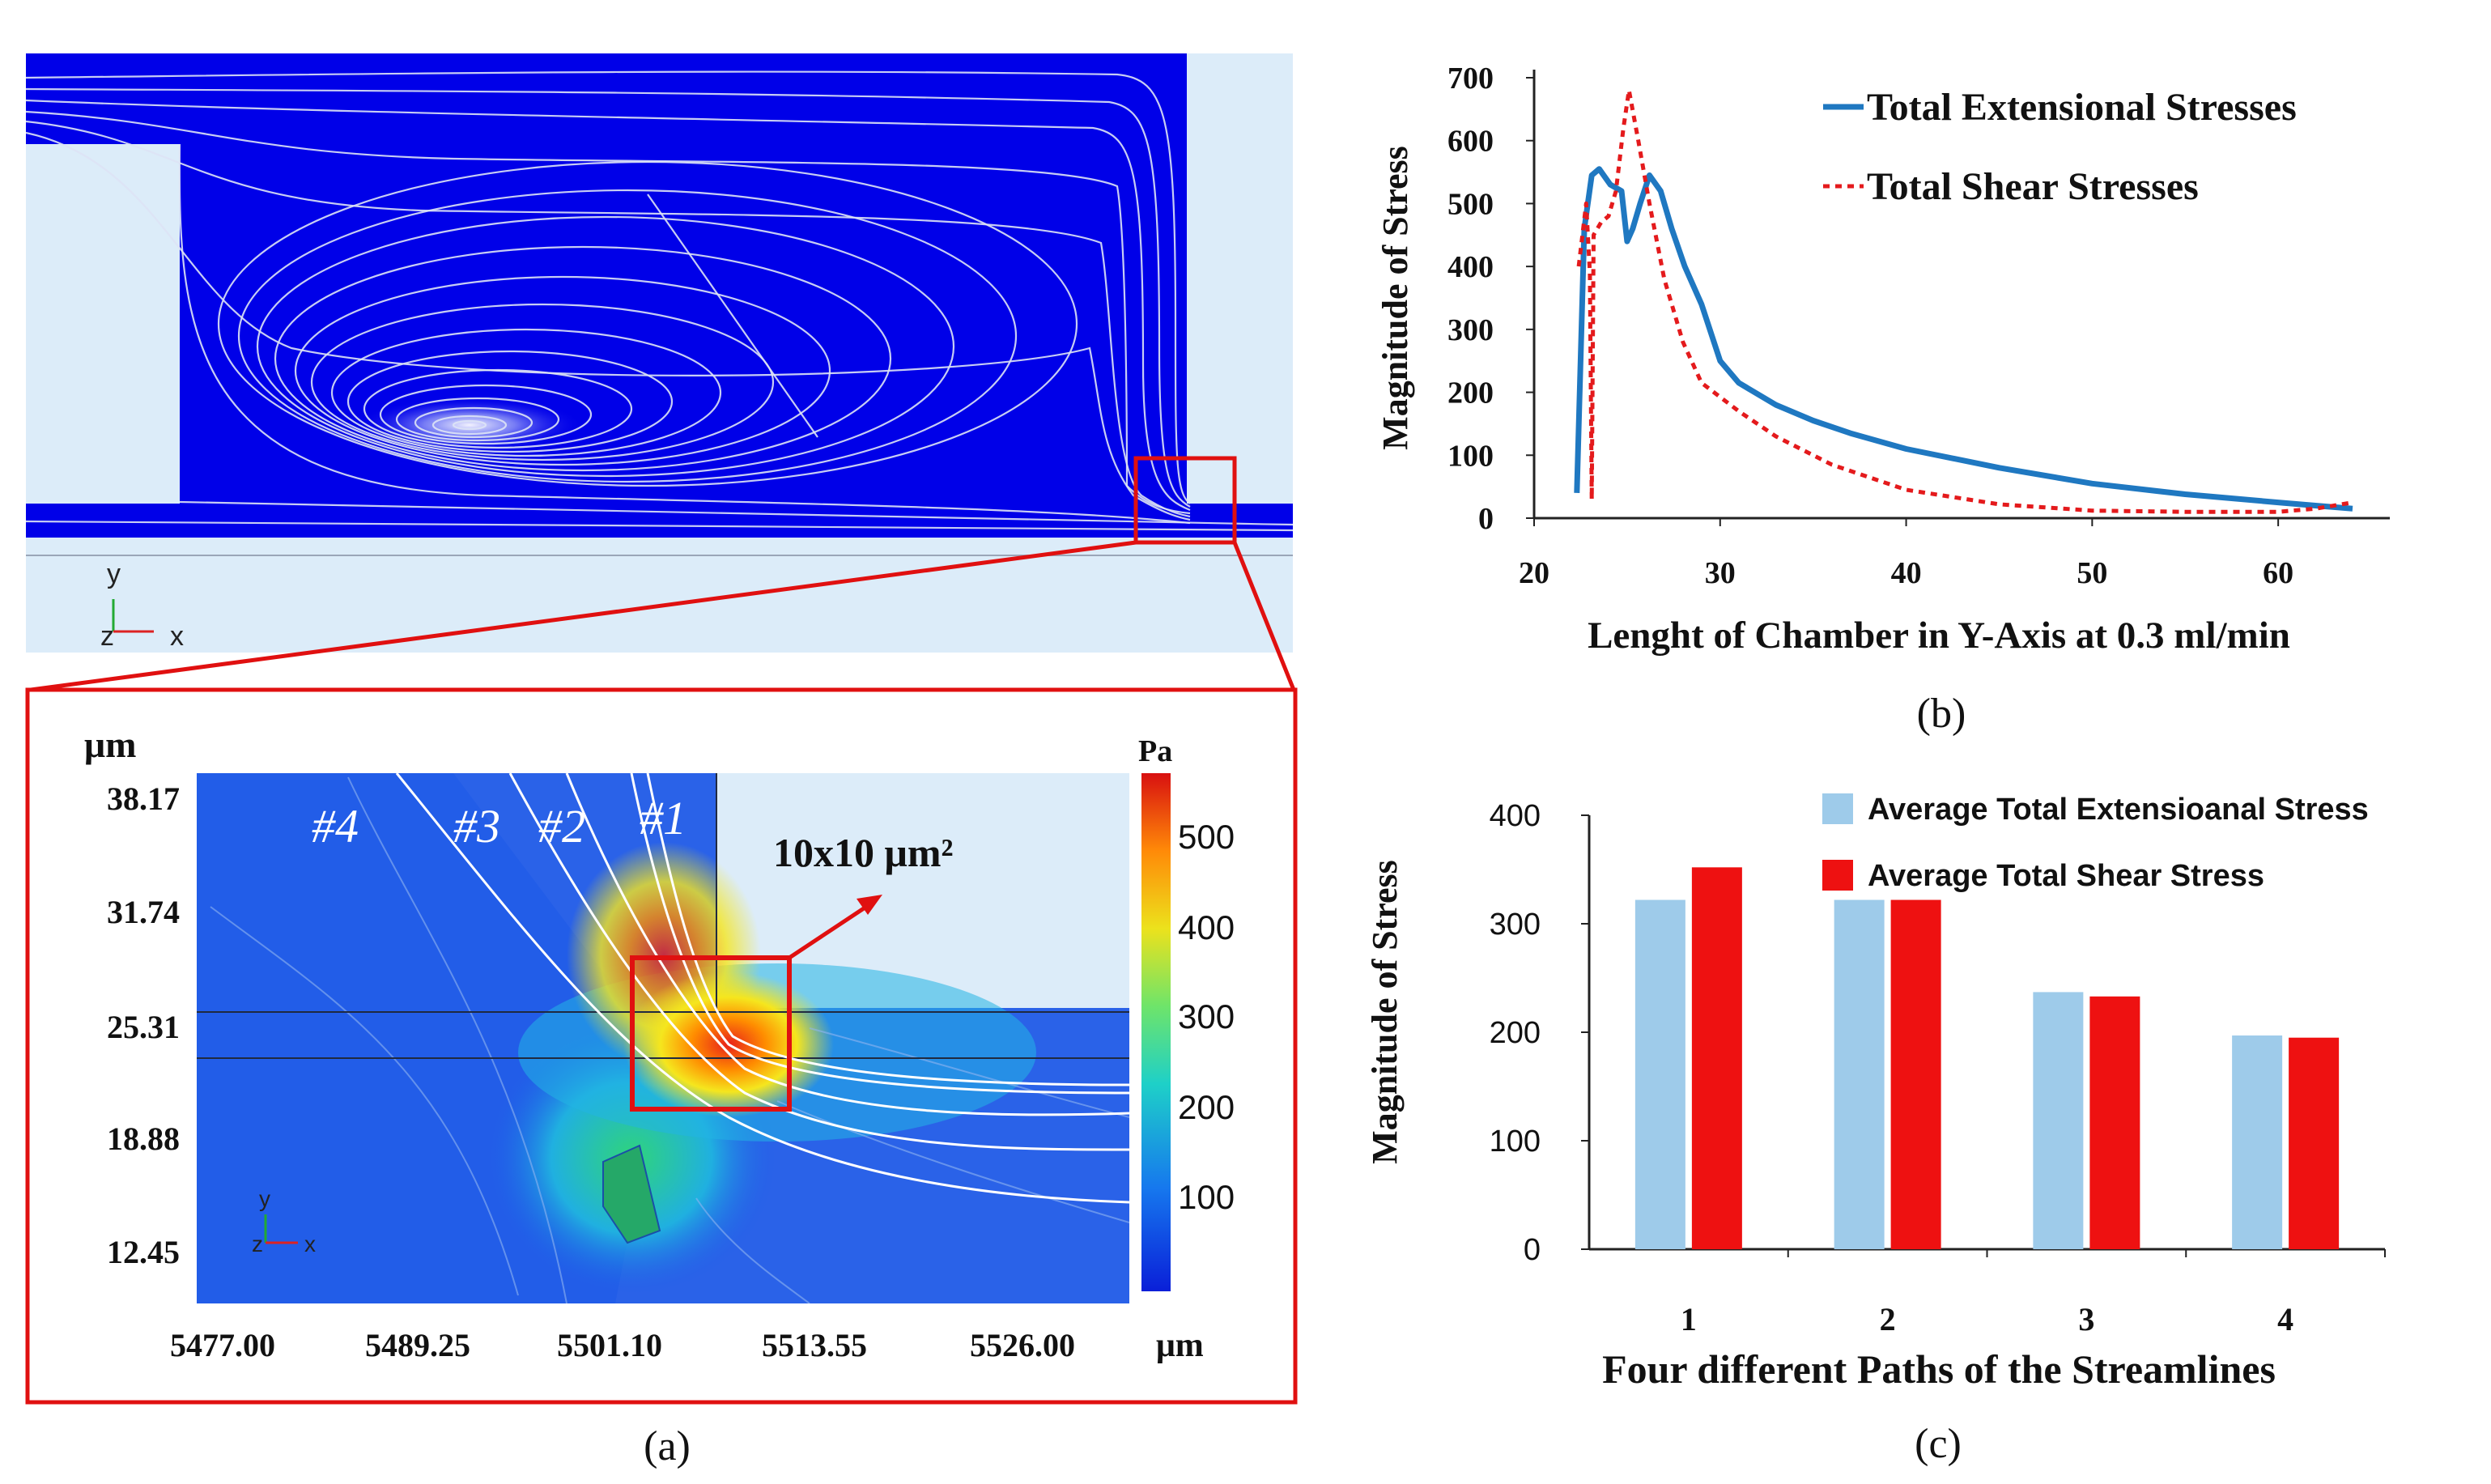 The image size is (2491, 1484). What do you see at coordinates (264, 1198) in the screenshot?
I see `zoom-axis-y-label: y` at bounding box center [264, 1198].